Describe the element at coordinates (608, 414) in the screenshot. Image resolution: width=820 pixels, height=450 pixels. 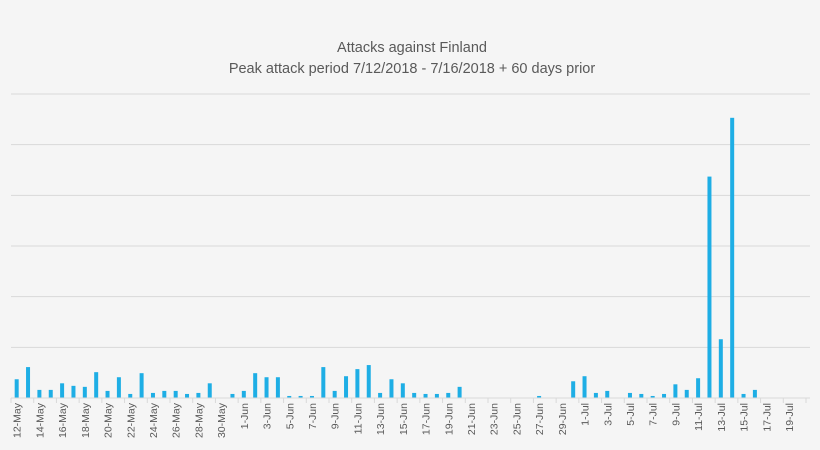
I see `x-tick-label: 3-Jul` at that location.